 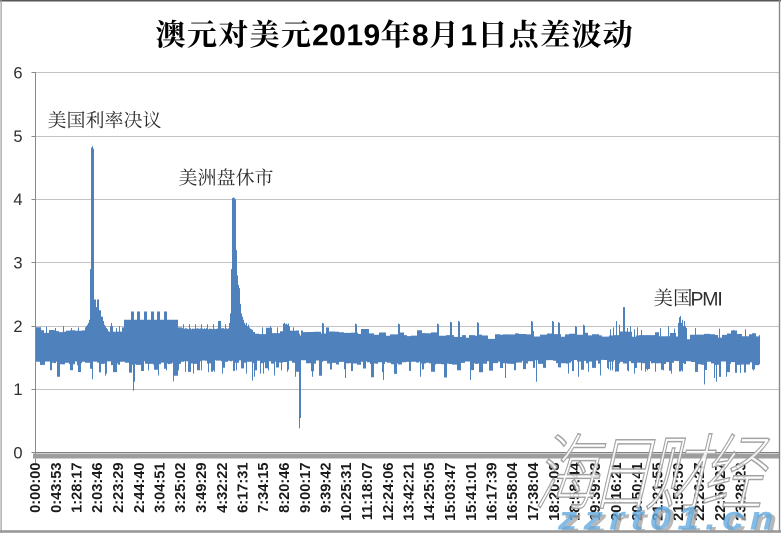 What do you see at coordinates (638, 492) in the screenshot?
I see `svg-text: 20:50:41` at bounding box center [638, 492].